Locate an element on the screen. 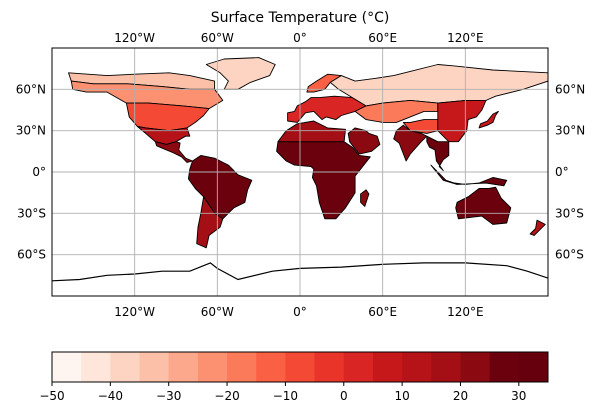 The image size is (600, 412). region-japan is located at coordinates (488, 119).